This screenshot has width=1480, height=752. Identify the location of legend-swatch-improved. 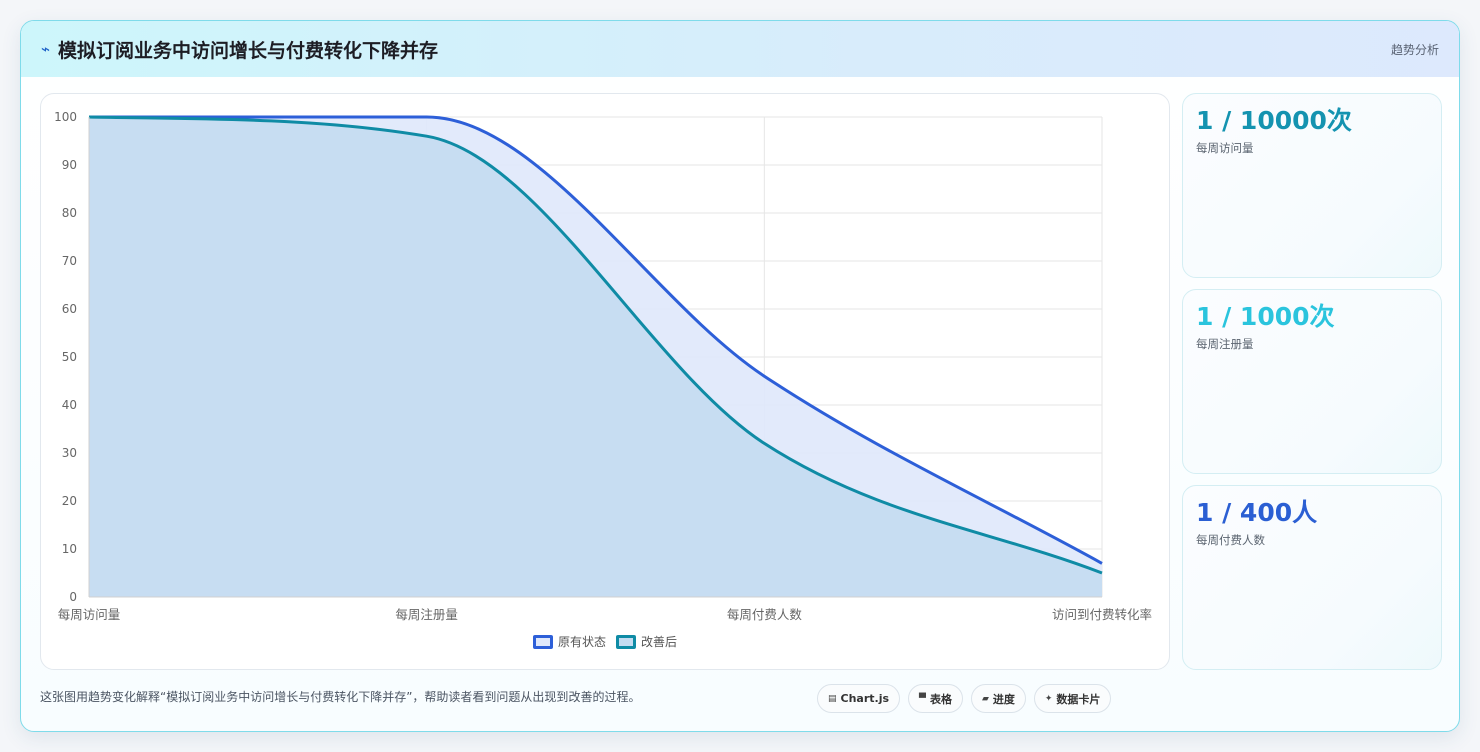
(626, 641).